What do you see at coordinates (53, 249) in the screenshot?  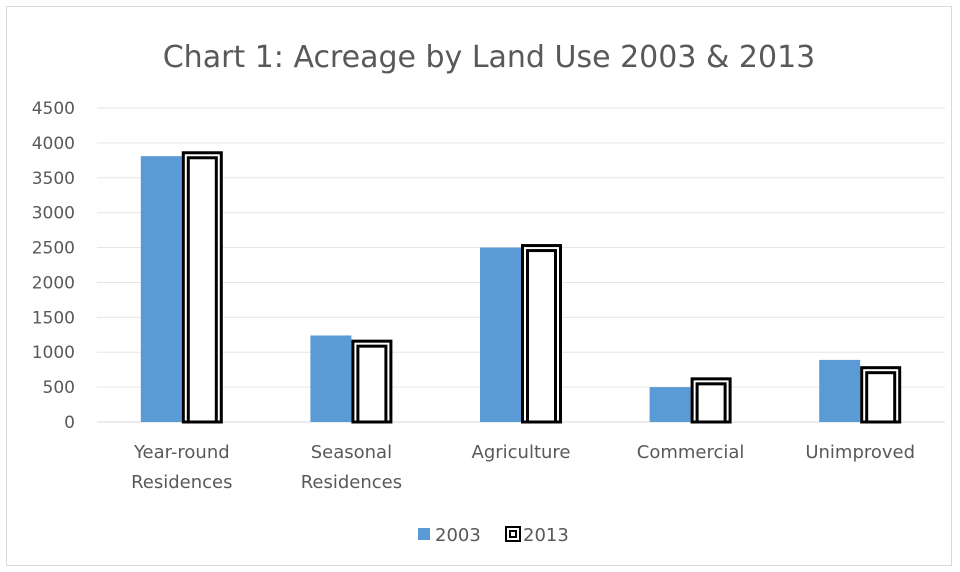 I see `y-tick-label: 2500` at bounding box center [53, 249].